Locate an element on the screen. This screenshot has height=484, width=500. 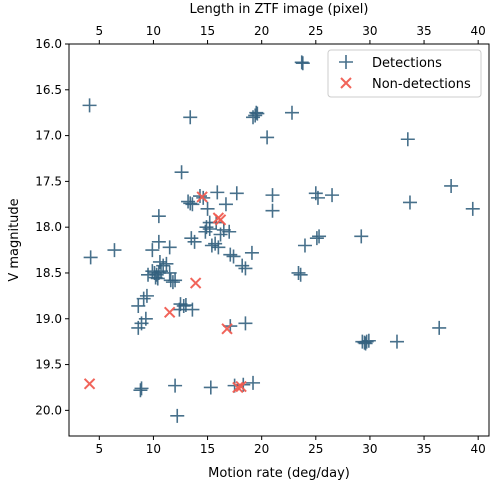
legend-detection-marker is located at coordinates (346, 62).